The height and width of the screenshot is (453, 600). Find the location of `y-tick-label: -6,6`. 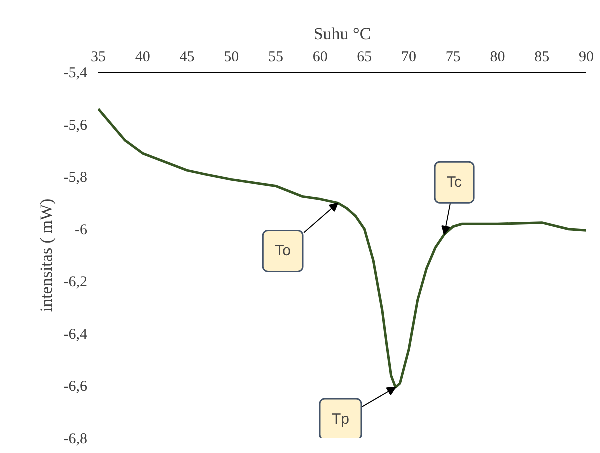

y-tick-label: -6,6 is located at coordinates (76, 387).